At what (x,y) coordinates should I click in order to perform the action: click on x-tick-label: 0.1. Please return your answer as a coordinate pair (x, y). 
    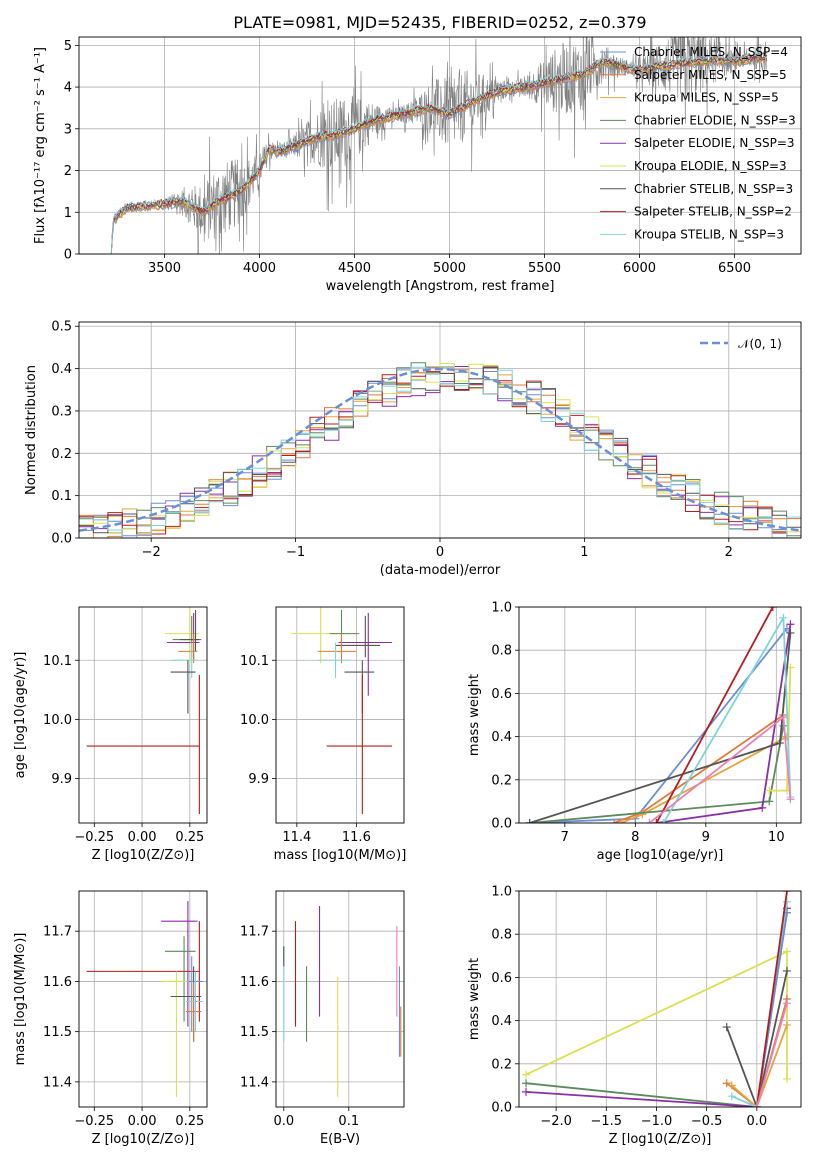
    Looking at the image, I should click on (348, 1121).